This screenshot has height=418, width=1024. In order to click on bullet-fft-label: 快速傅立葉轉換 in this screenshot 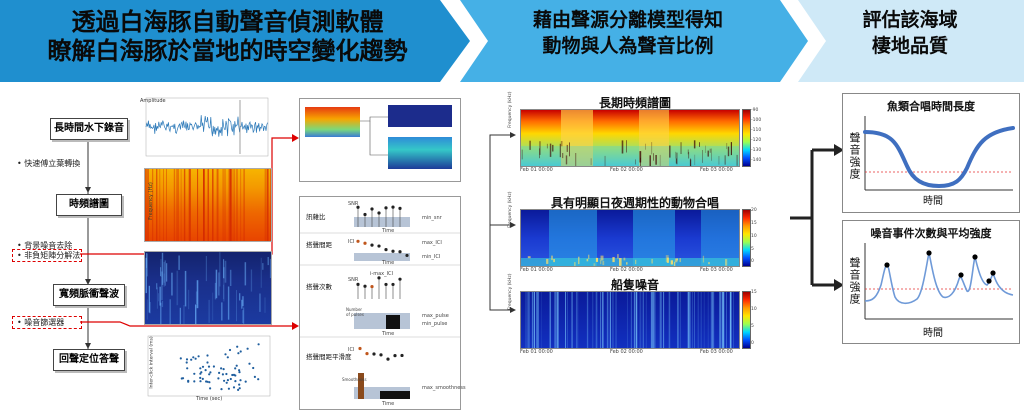, I will do `click(52, 163)`.